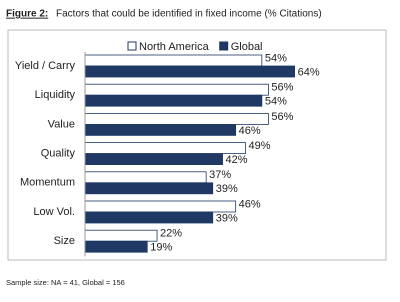 Image resolution: width=400 pixels, height=302 pixels. What do you see at coordinates (47, 183) in the screenshot?
I see `category-label: Momentum` at bounding box center [47, 183].